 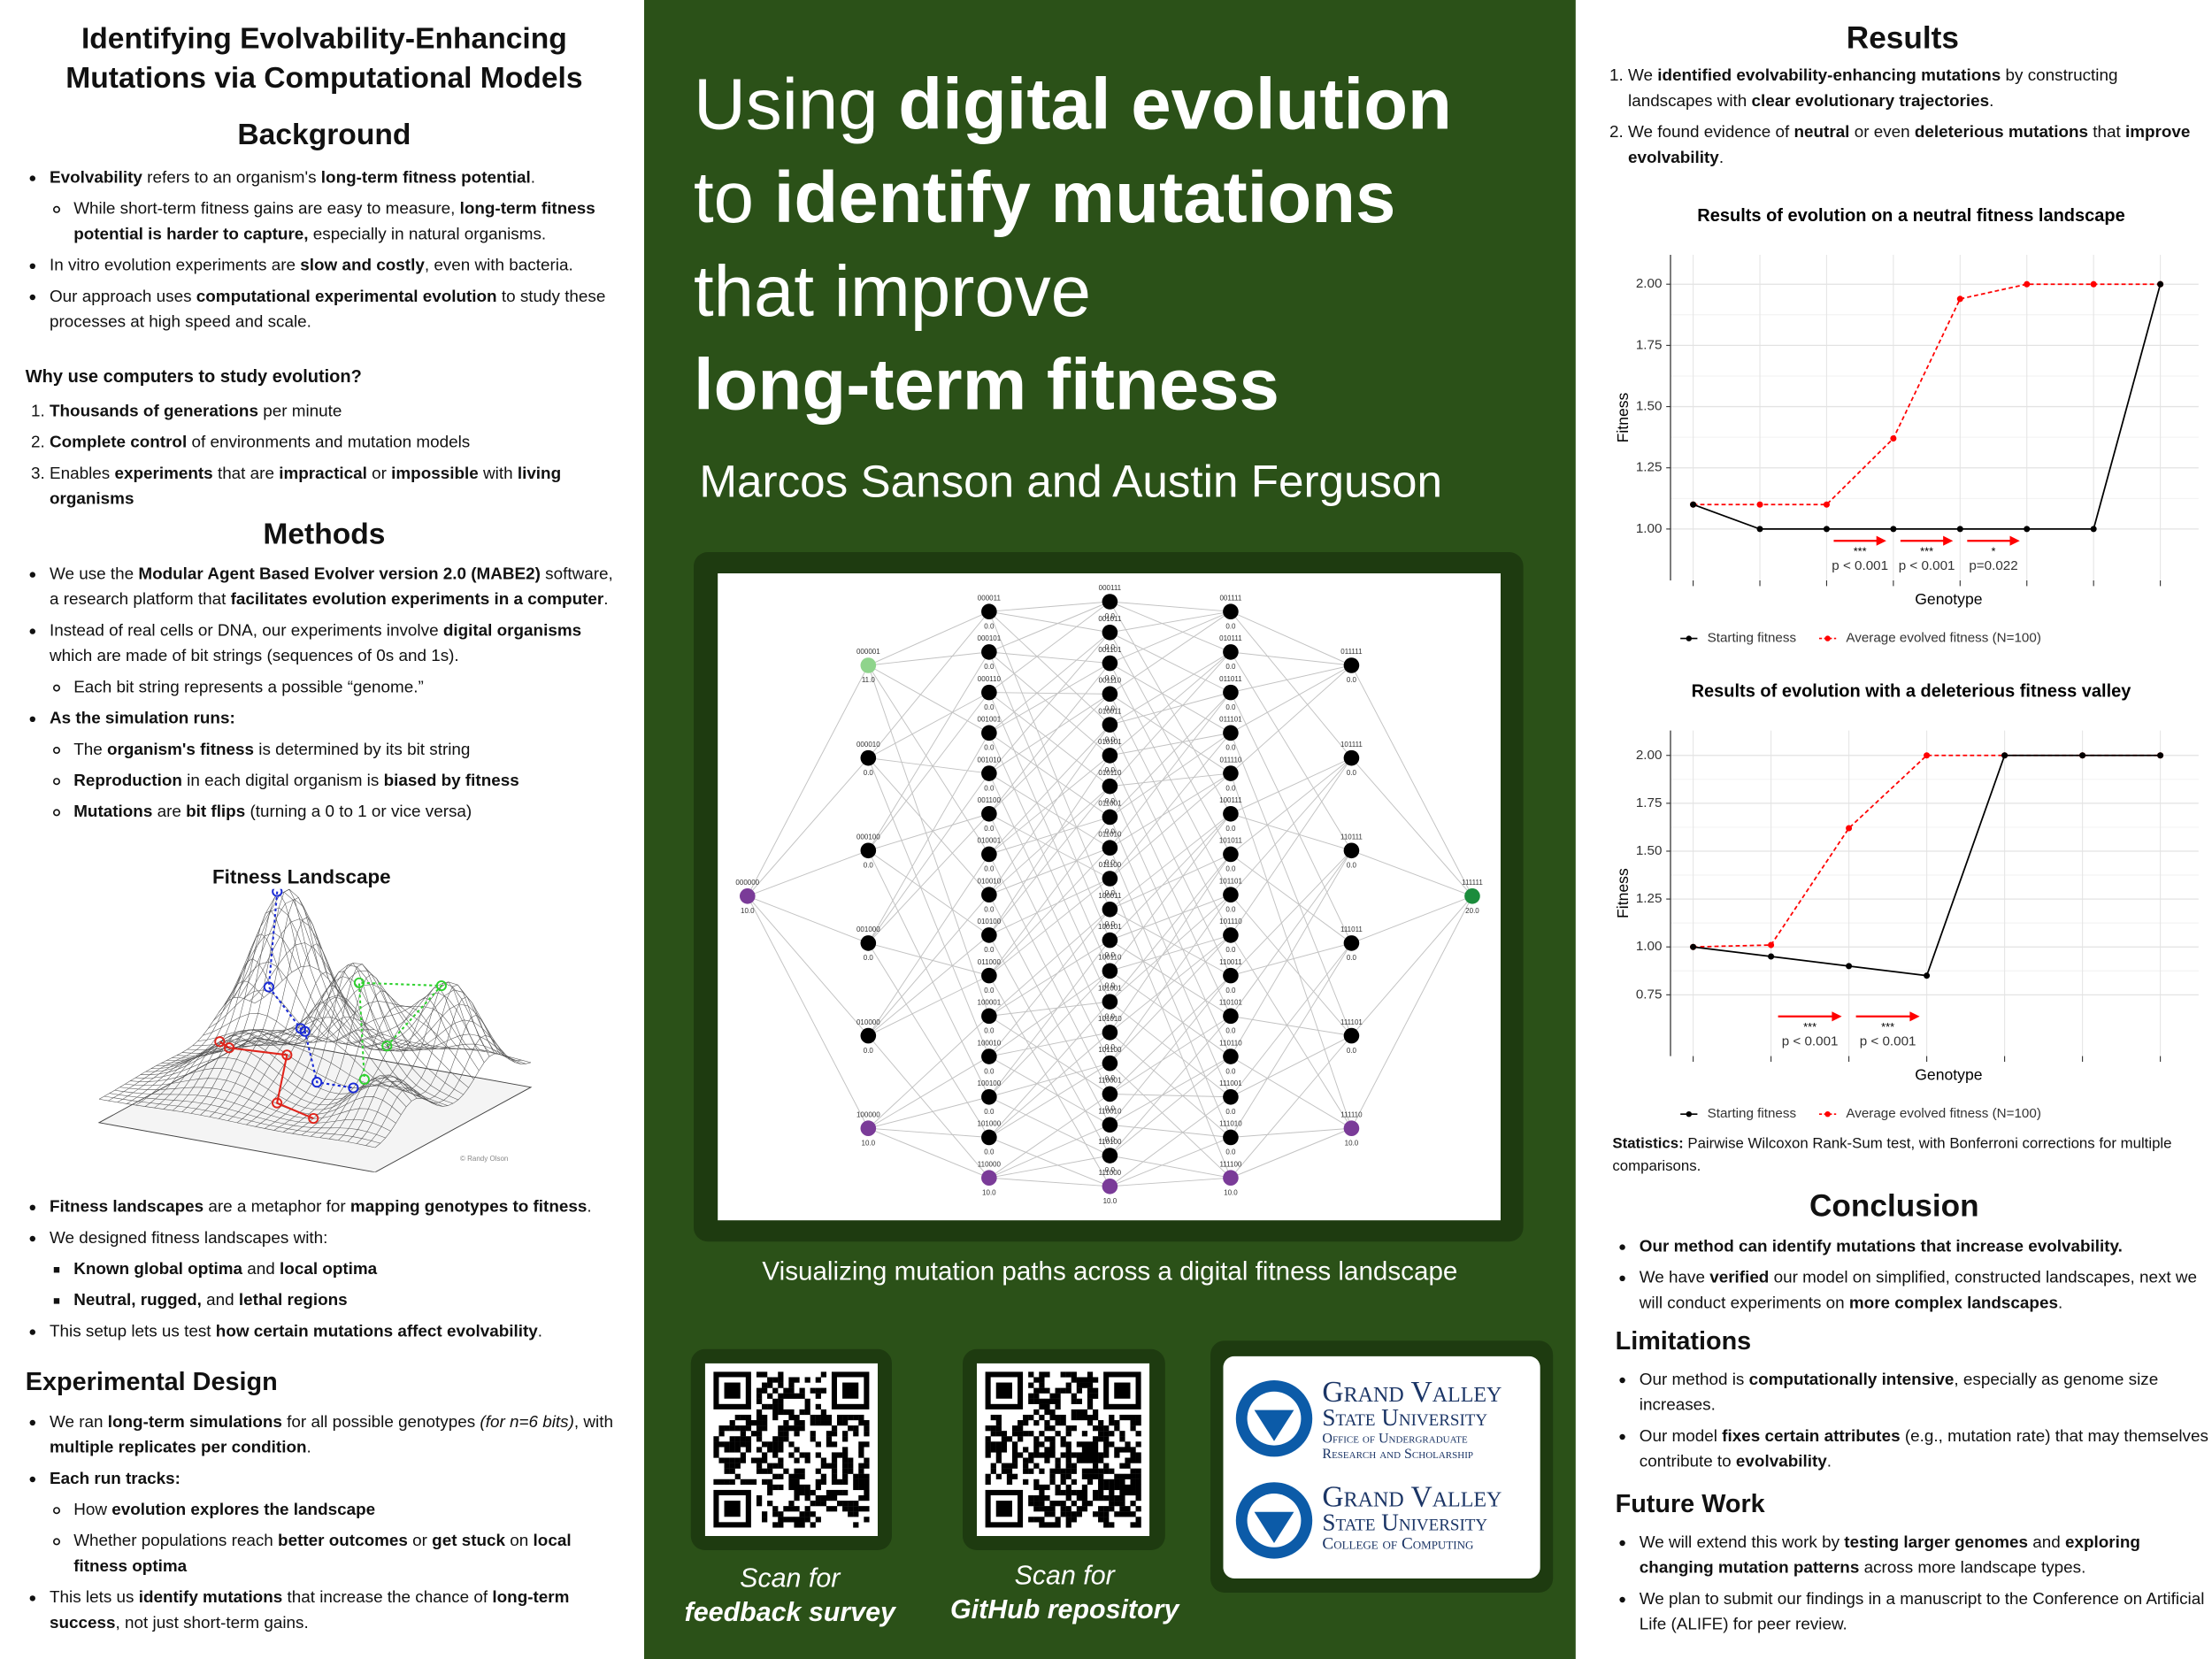 What do you see at coordinates (1230, 800) in the screenshot?
I see `genotype-label: 100111` at bounding box center [1230, 800].